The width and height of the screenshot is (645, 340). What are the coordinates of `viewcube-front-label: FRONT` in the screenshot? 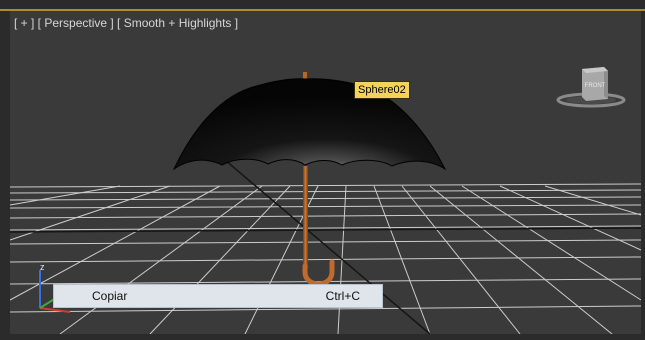 It's located at (595, 86).